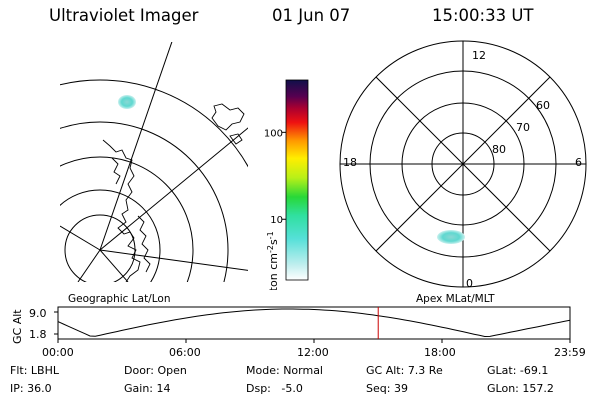 Image resolution: width=600 pixels, height=400 pixels. What do you see at coordinates (387, 388) in the screenshot?
I see `seq-readout: Seq: 39` at bounding box center [387, 388].